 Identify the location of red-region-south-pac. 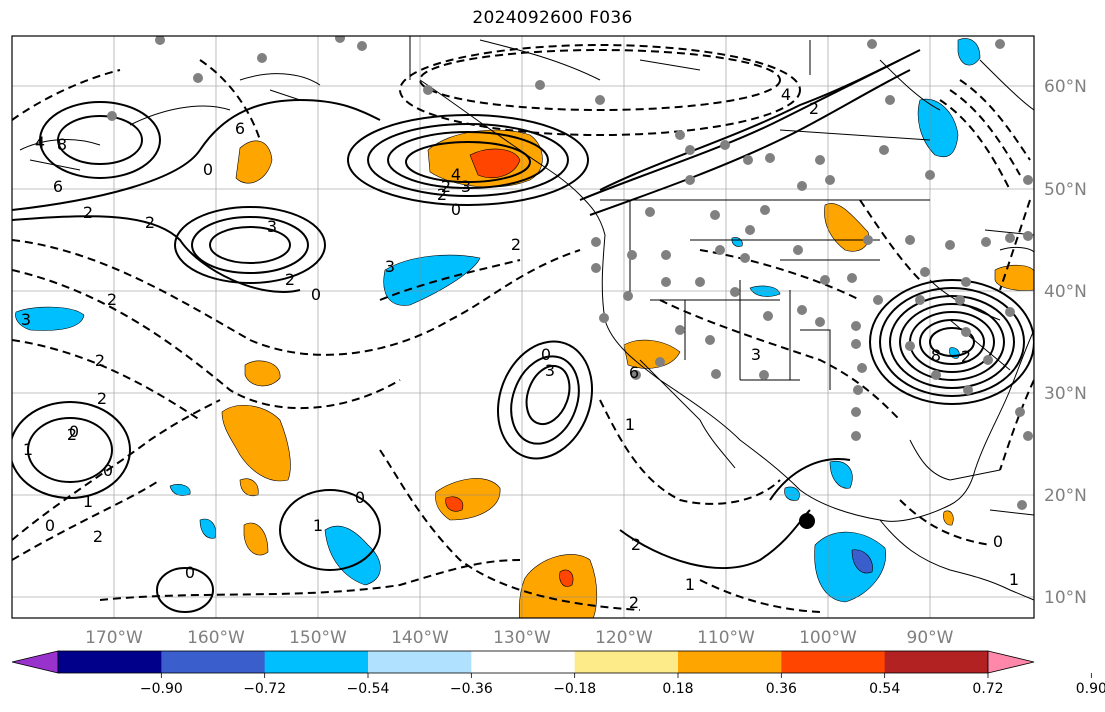
(566, 578).